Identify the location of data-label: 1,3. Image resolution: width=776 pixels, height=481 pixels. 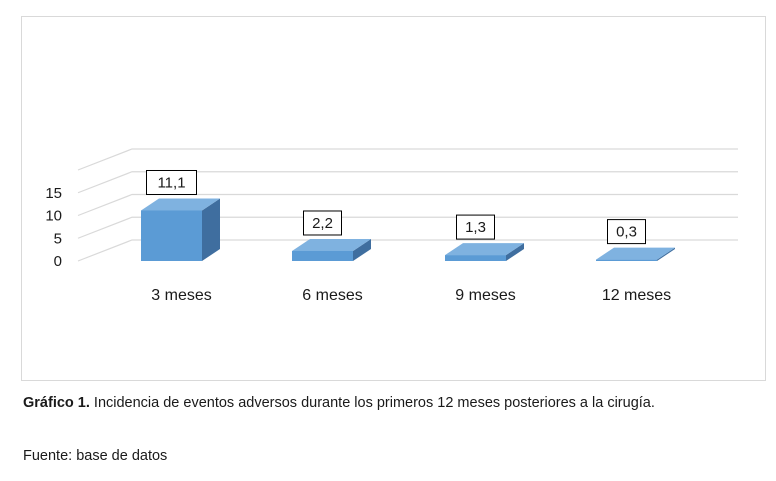
(475, 227).